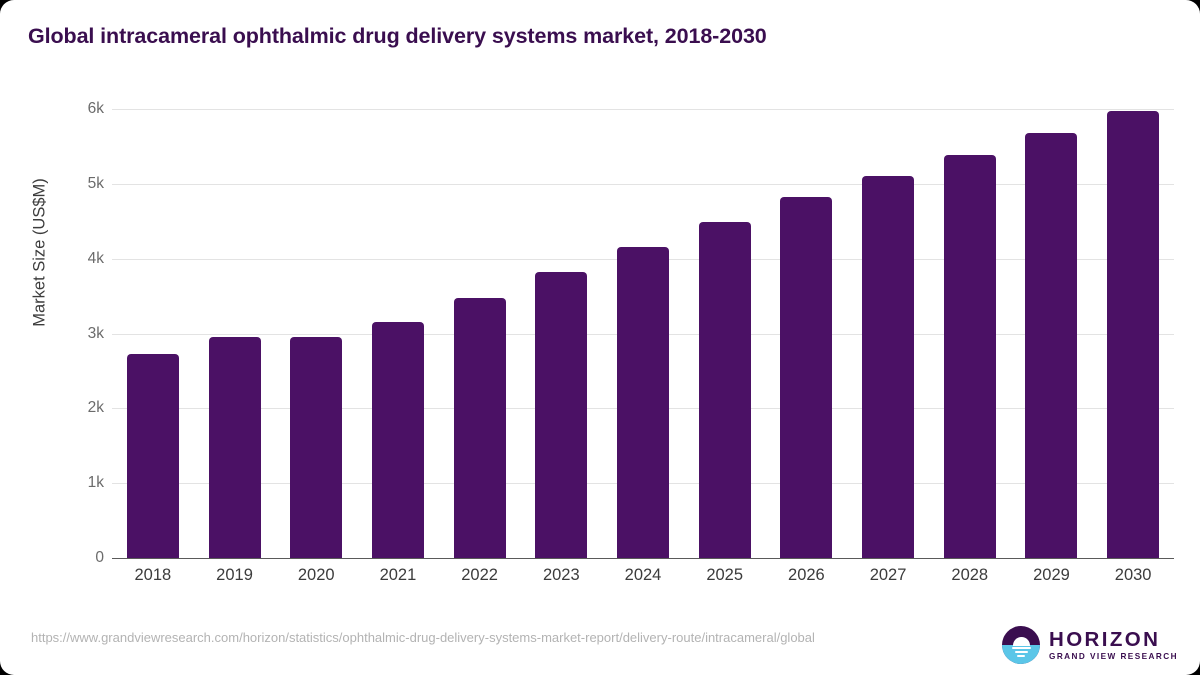 This screenshot has height=675, width=1200. Describe the element at coordinates (725, 575) in the screenshot. I see `x-tick-2025: 2025` at that location.